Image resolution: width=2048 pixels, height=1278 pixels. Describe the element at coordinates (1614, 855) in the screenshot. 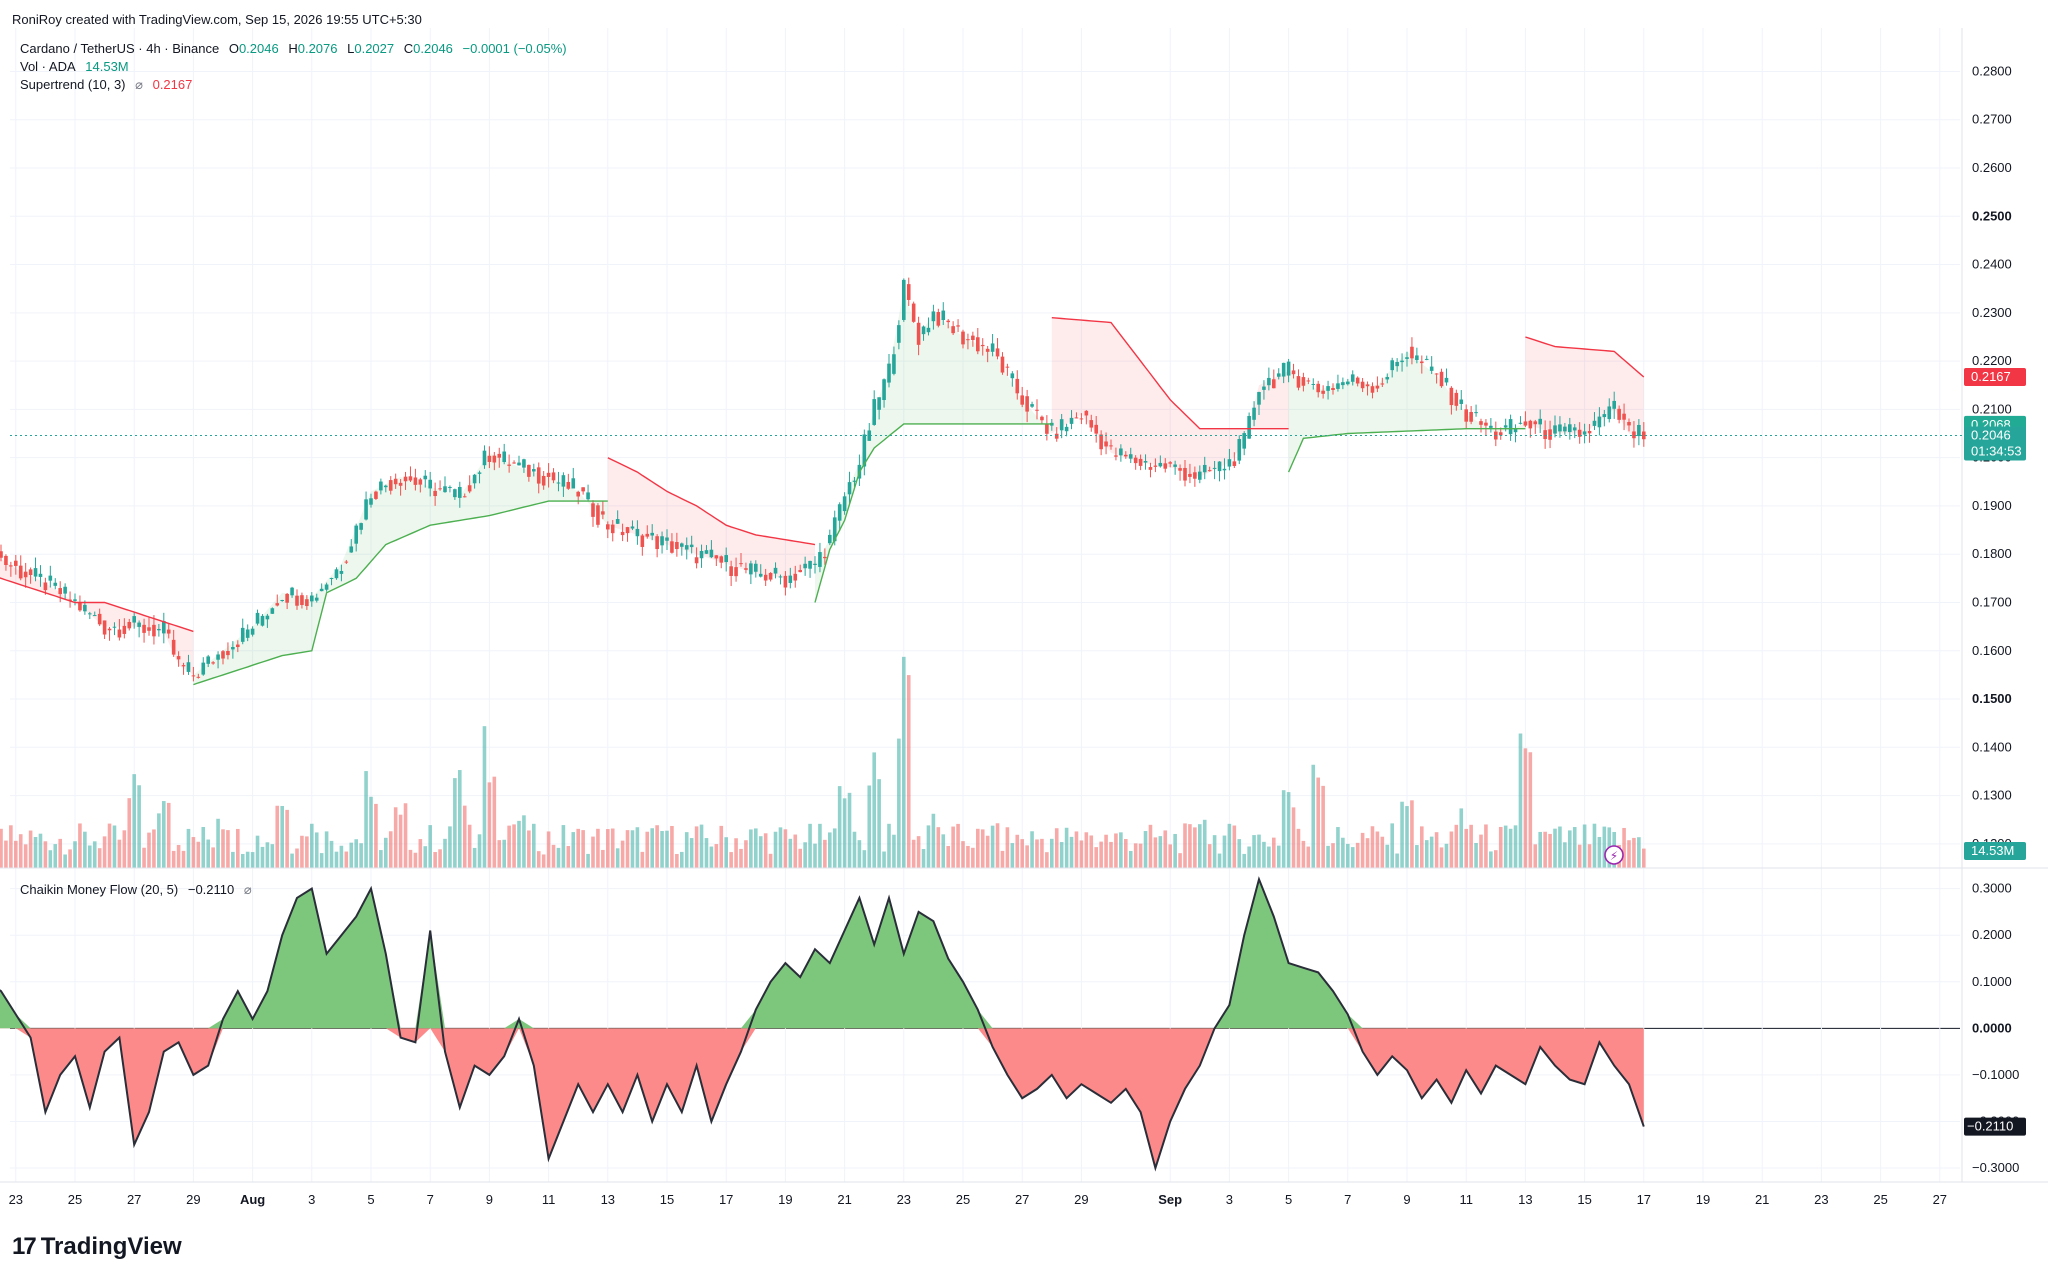

I see `lightning-icon` at that location.